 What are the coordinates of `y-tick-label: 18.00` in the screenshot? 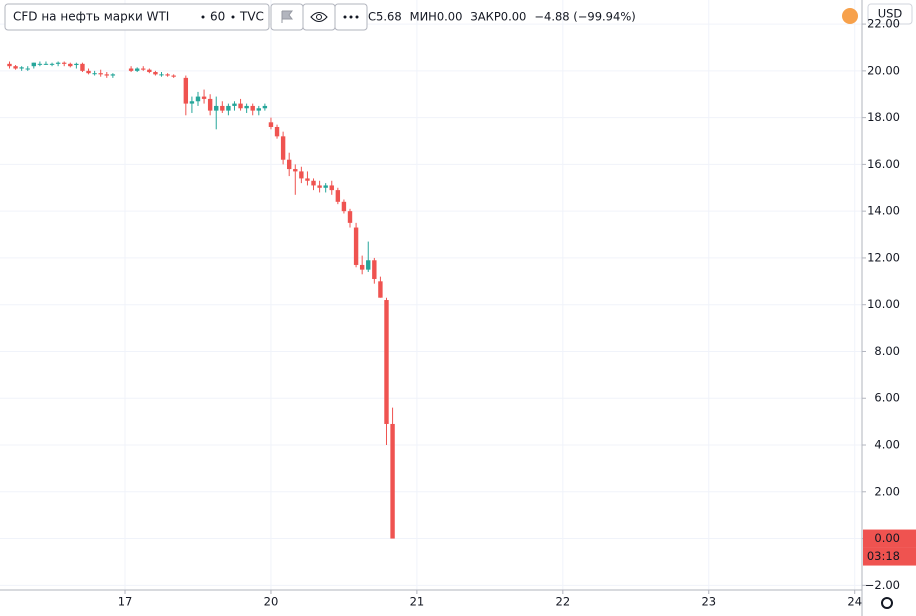 It's located at (883, 117).